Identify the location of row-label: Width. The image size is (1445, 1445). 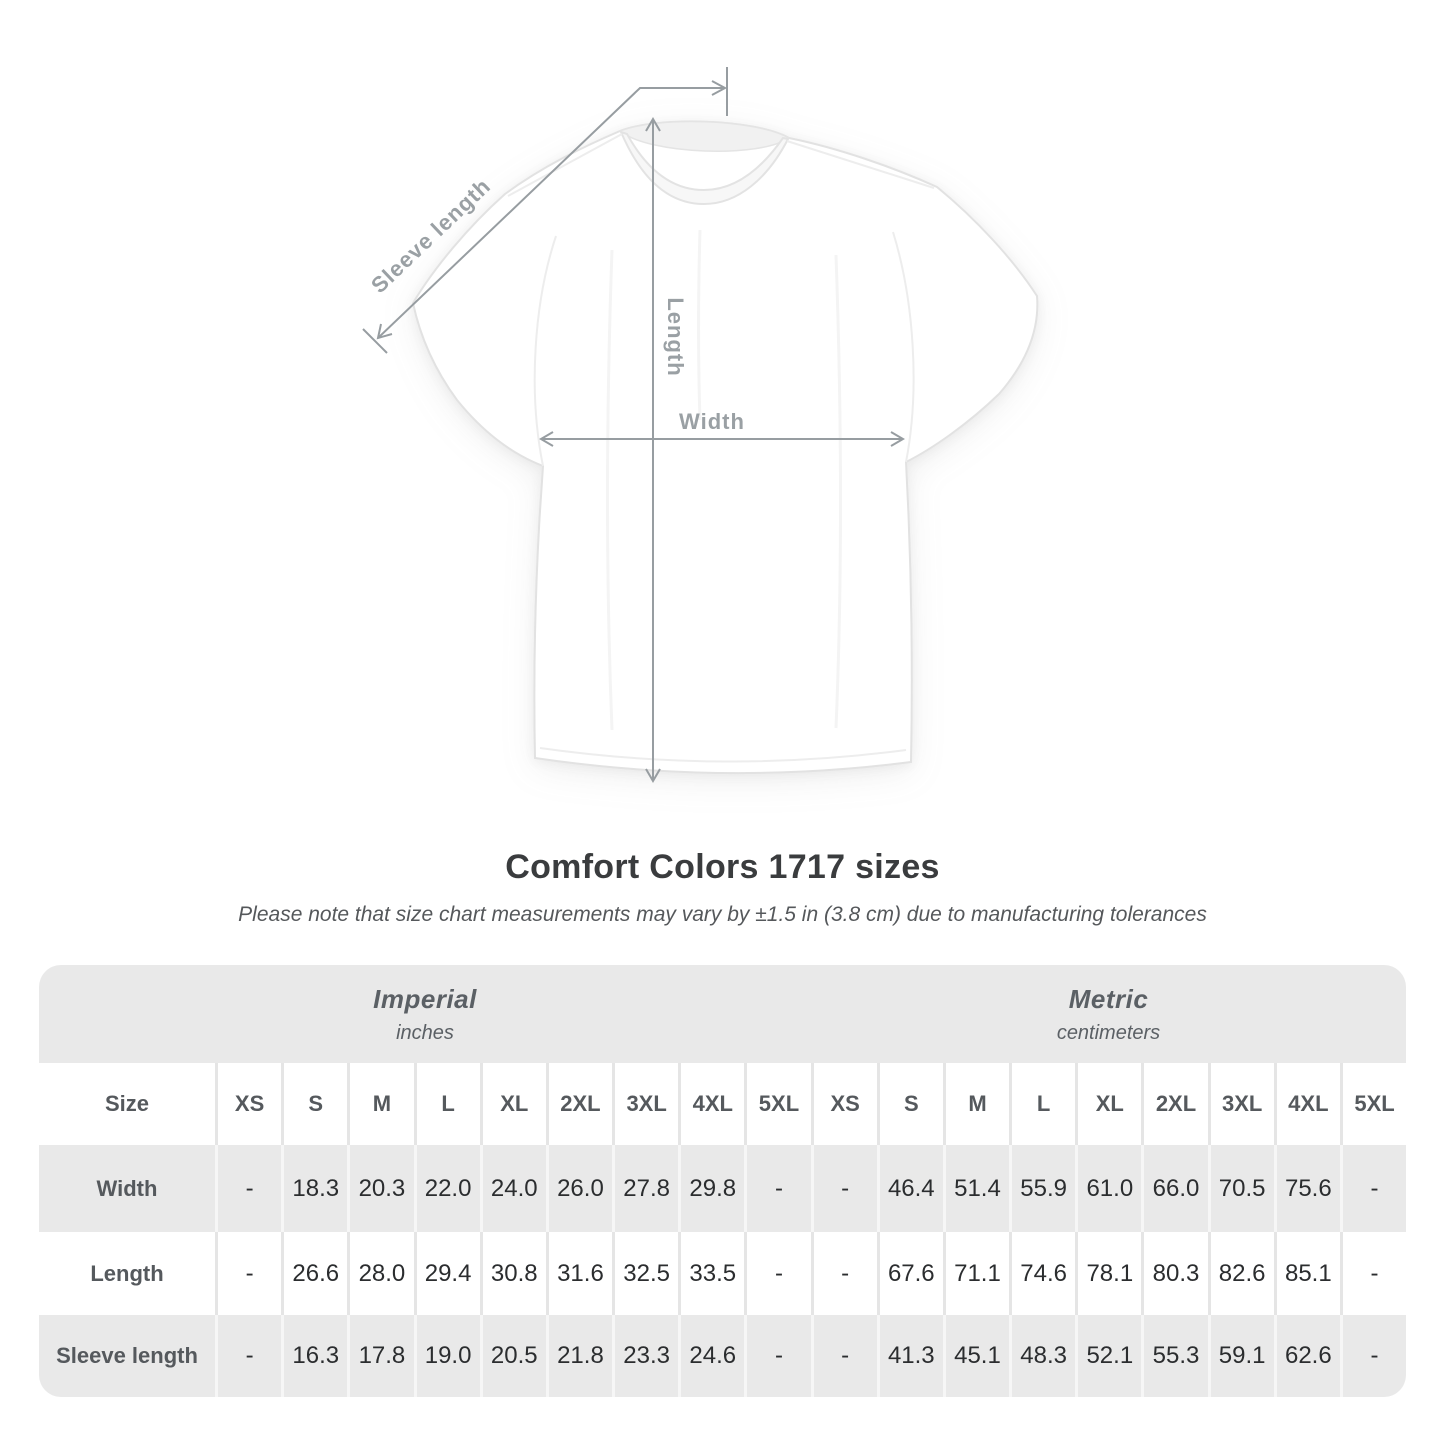
(127, 1188).